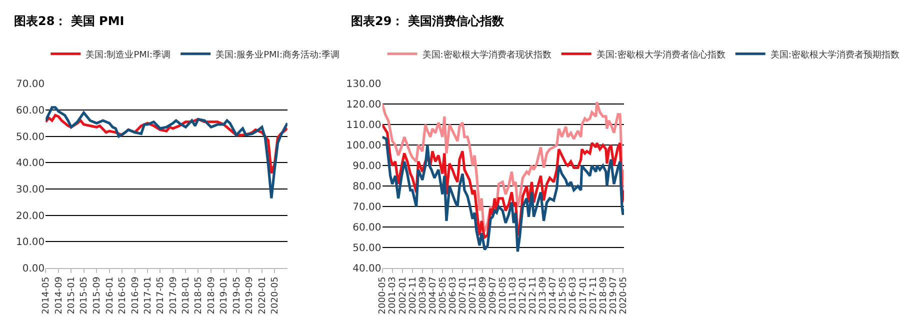  I want to click on y-tick-label: 110.00, so click(364, 126).